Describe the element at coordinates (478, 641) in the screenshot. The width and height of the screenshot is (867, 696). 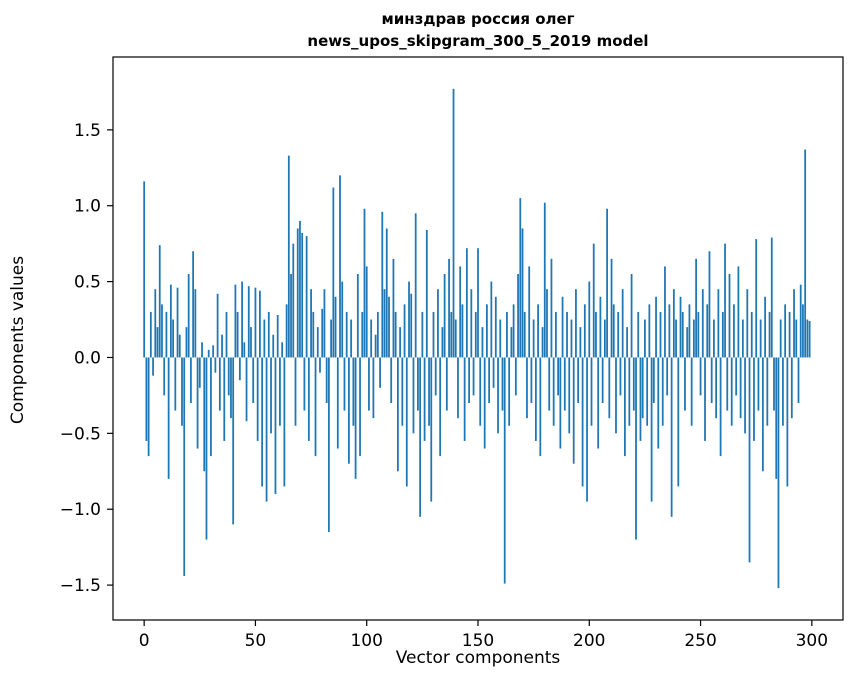
I see `x-tick-label: 150` at that location.